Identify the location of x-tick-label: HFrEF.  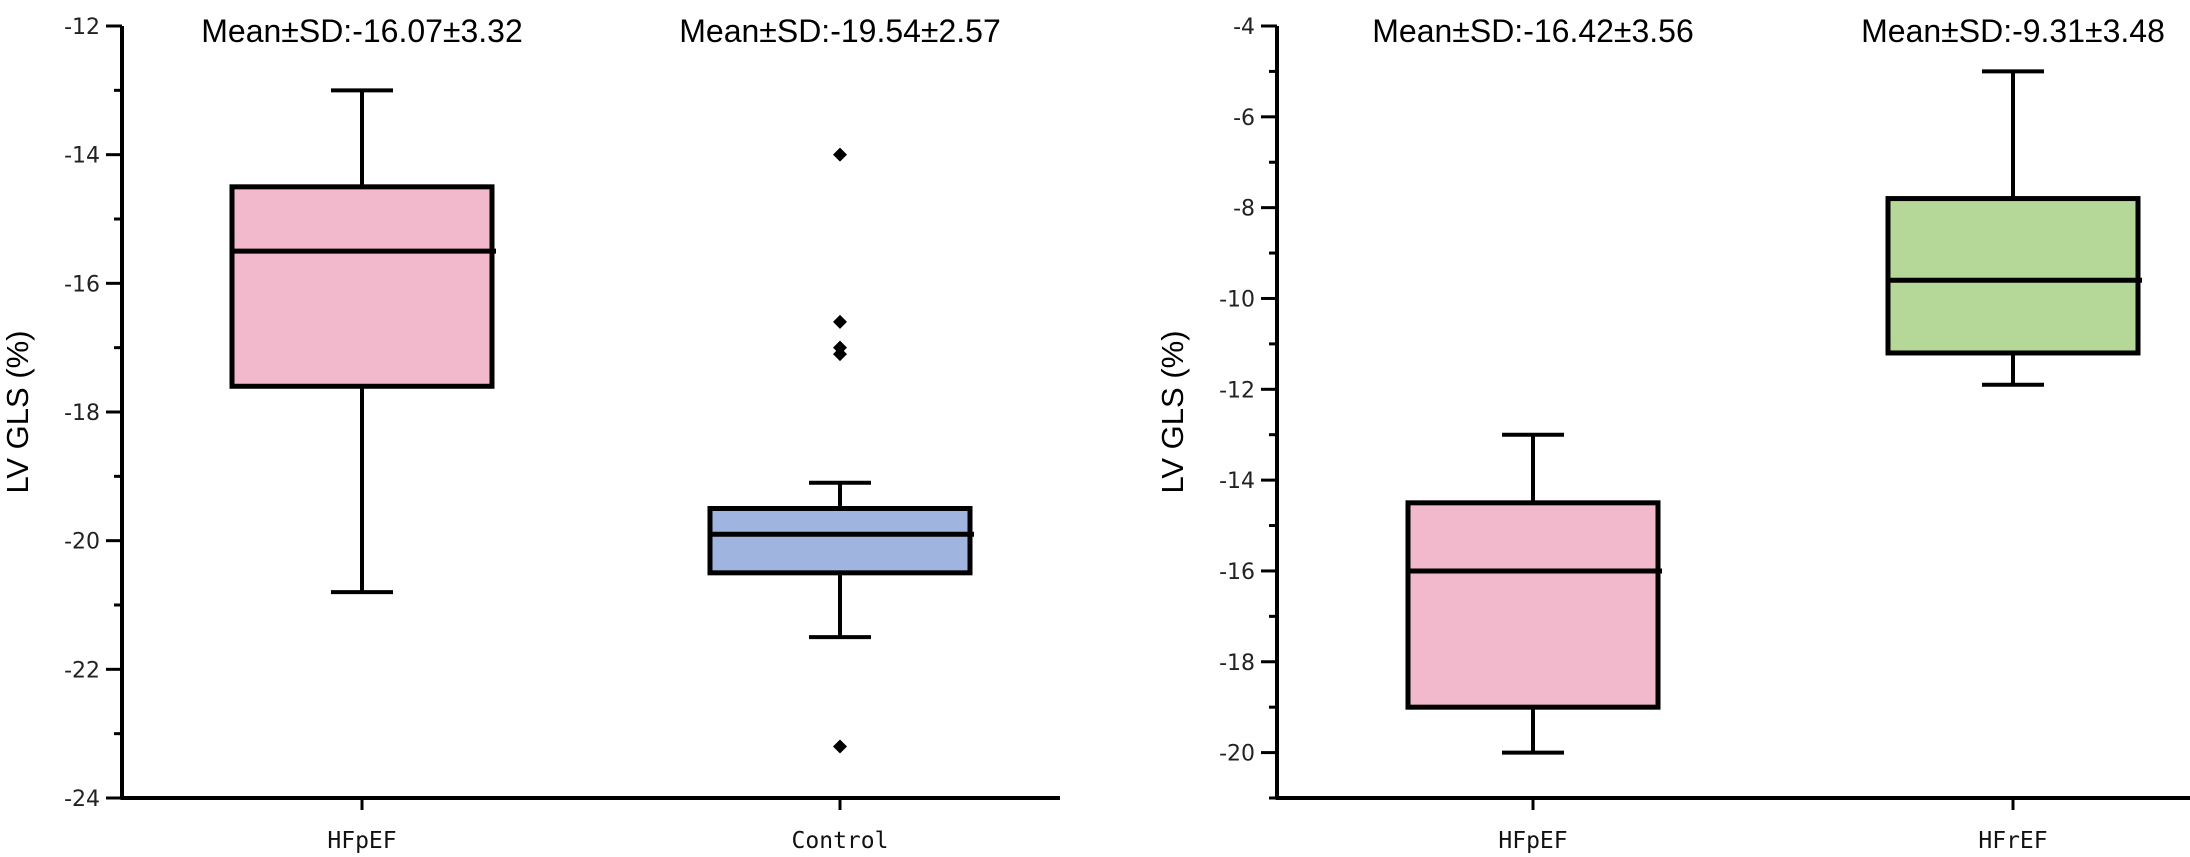
(2012, 841).